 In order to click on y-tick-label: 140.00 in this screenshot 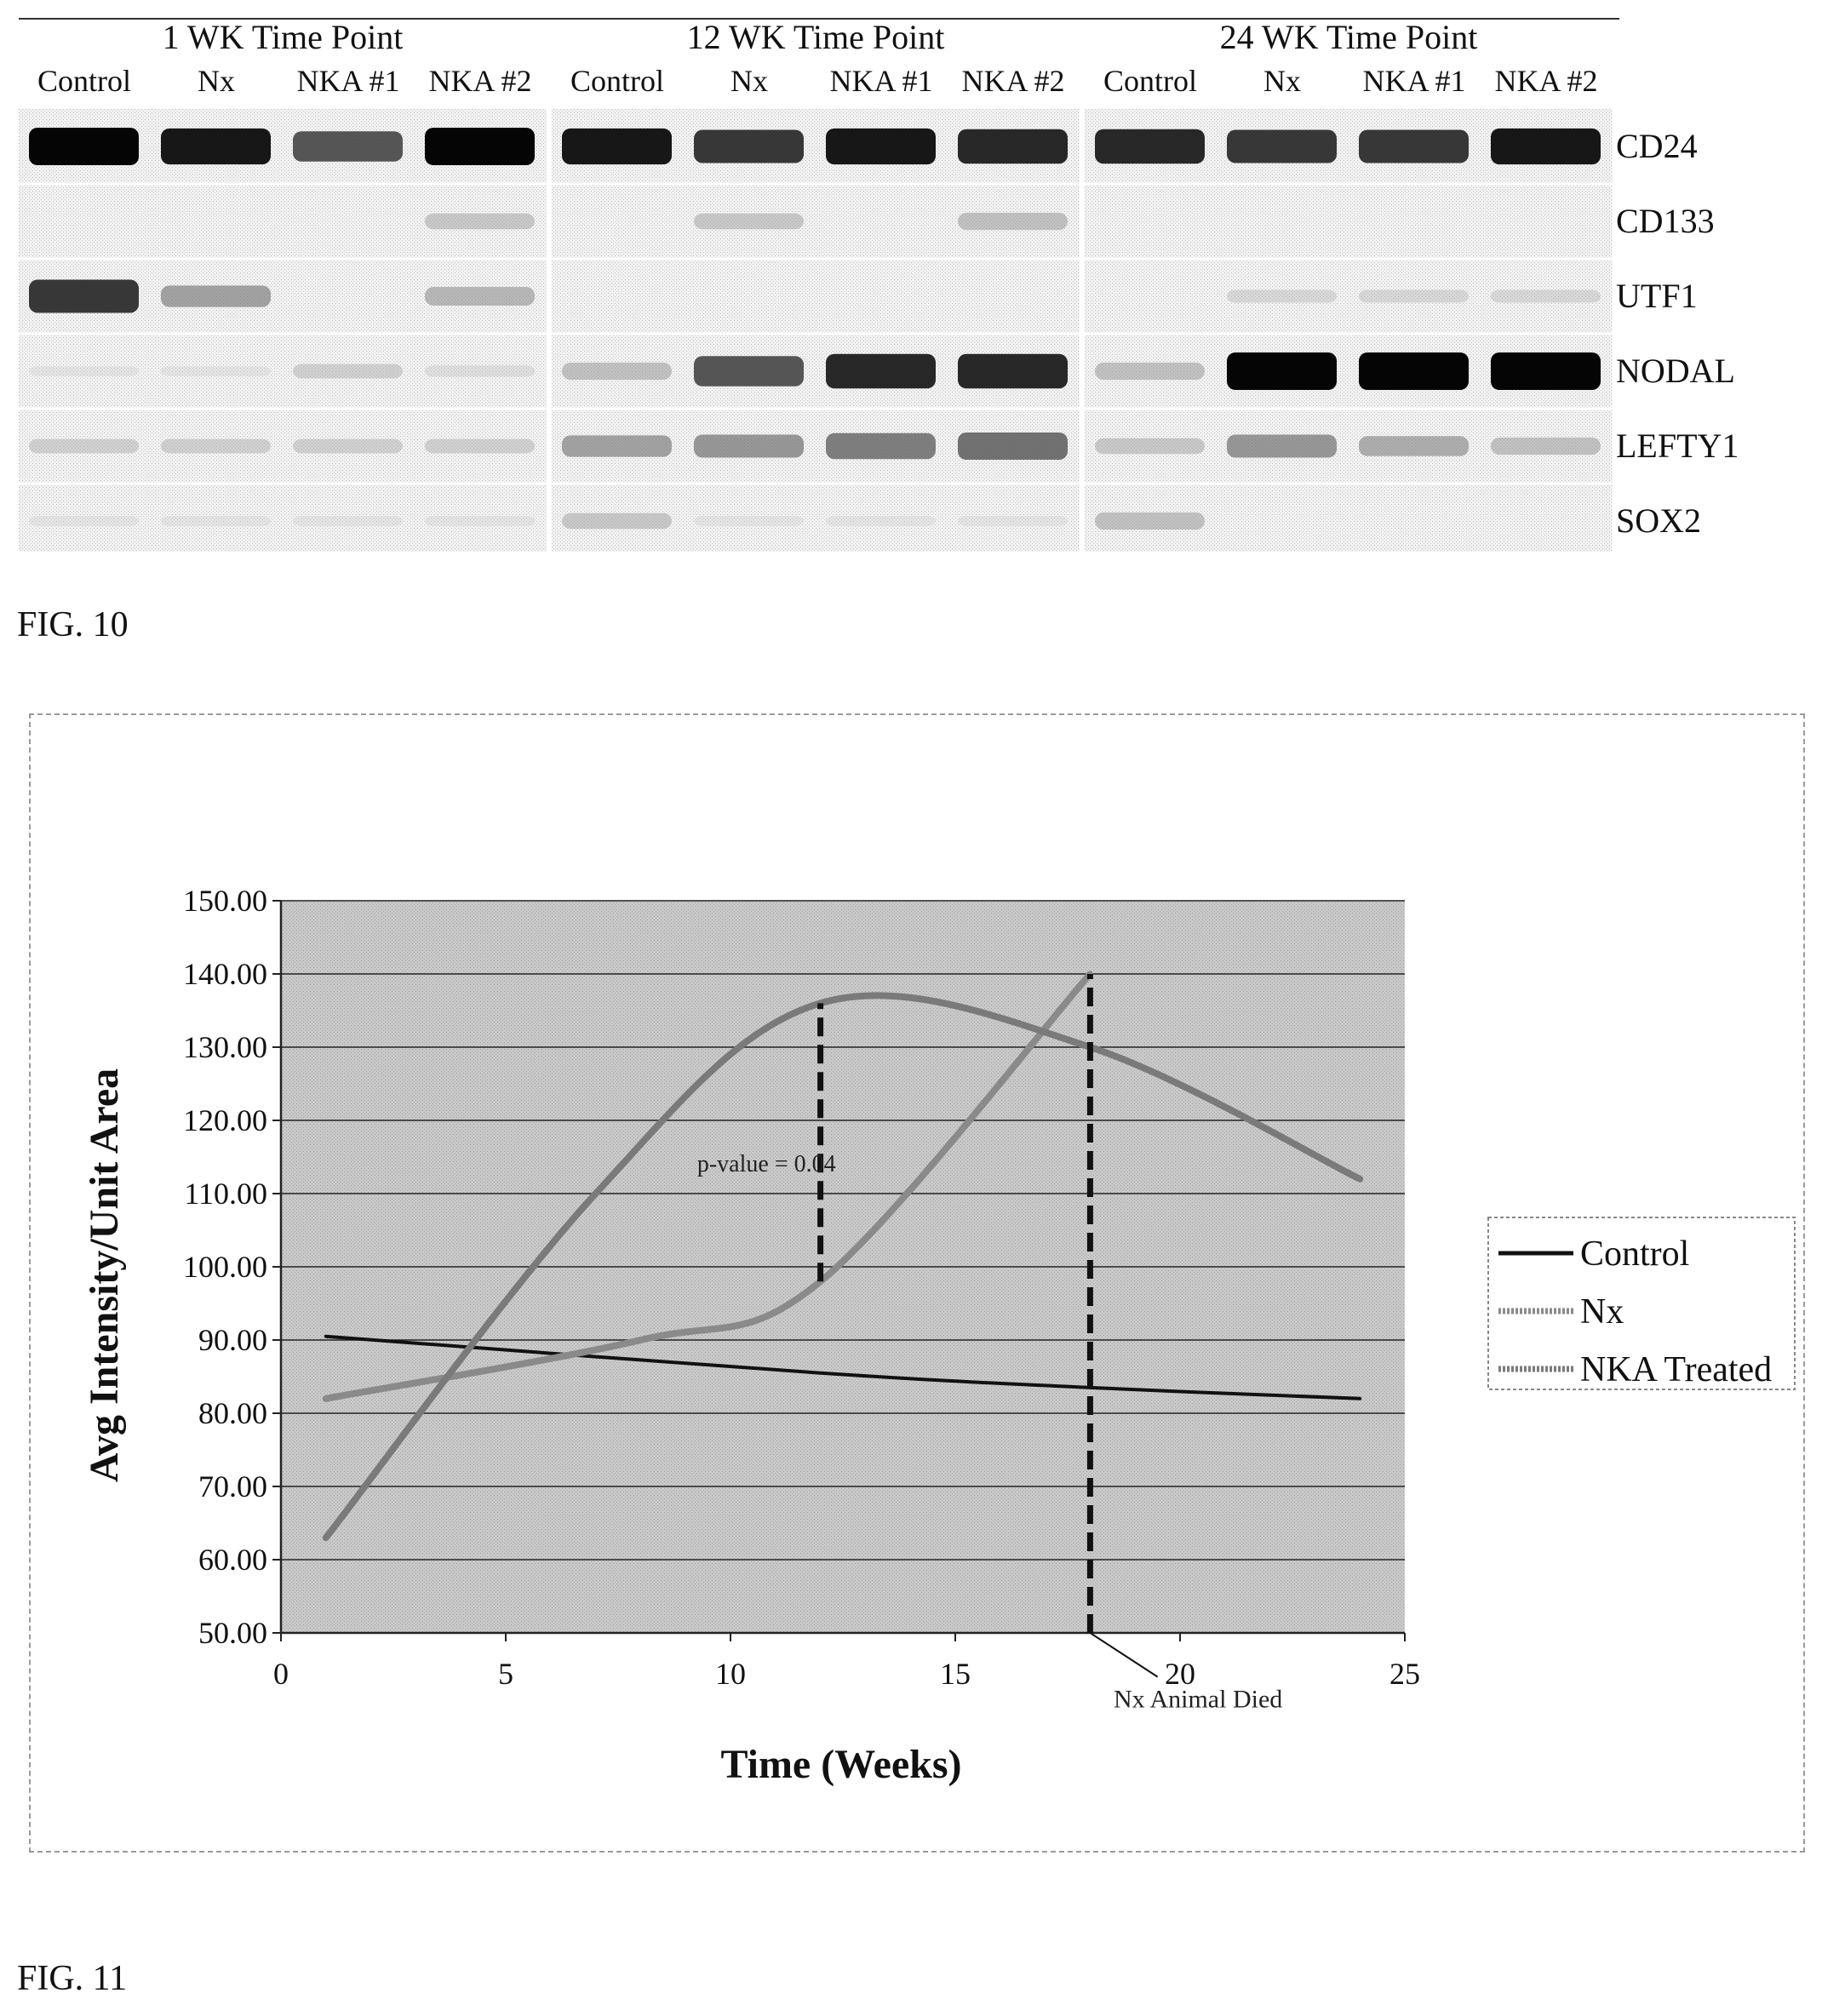, I will do `click(225, 974)`.